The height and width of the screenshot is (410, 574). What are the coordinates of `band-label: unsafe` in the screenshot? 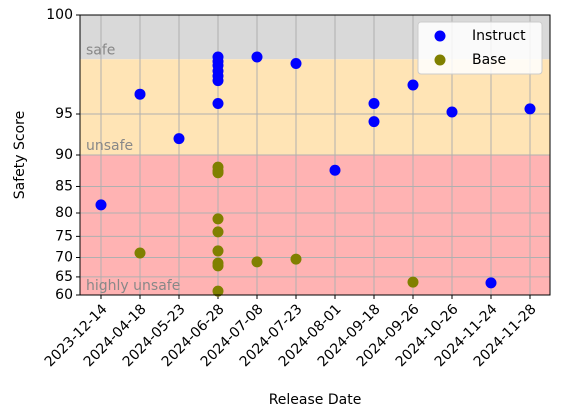 It's located at (109, 146).